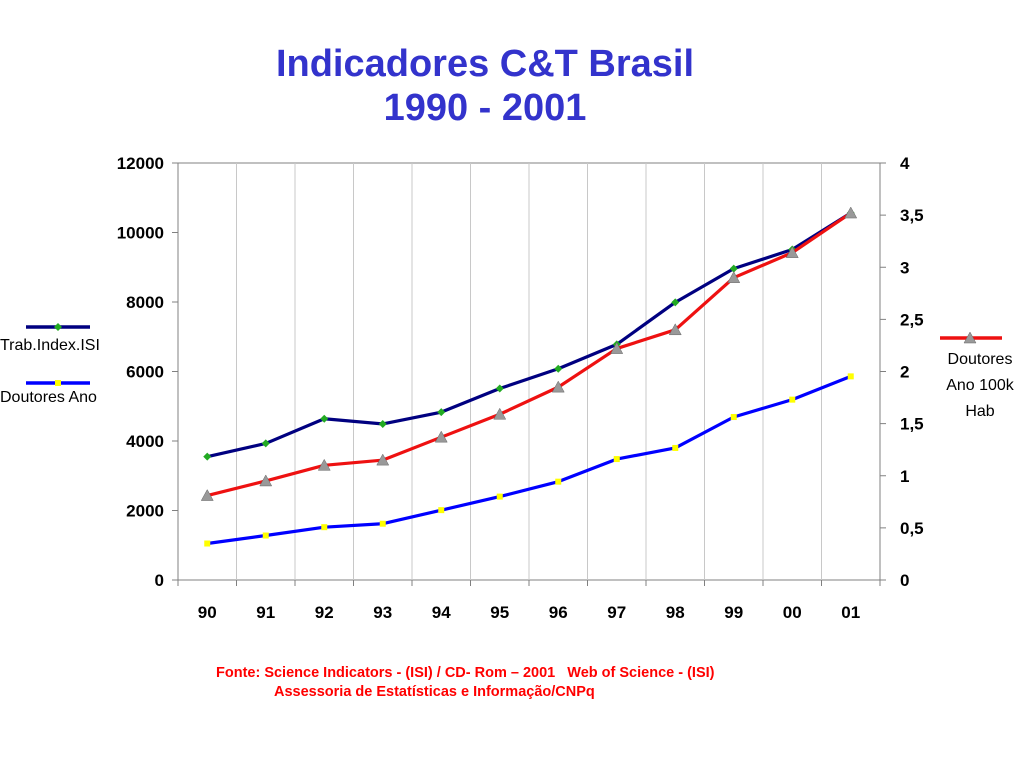 This screenshot has height=768, width=1024. I want to click on x-axis-tick-label: 93, so click(382, 612).